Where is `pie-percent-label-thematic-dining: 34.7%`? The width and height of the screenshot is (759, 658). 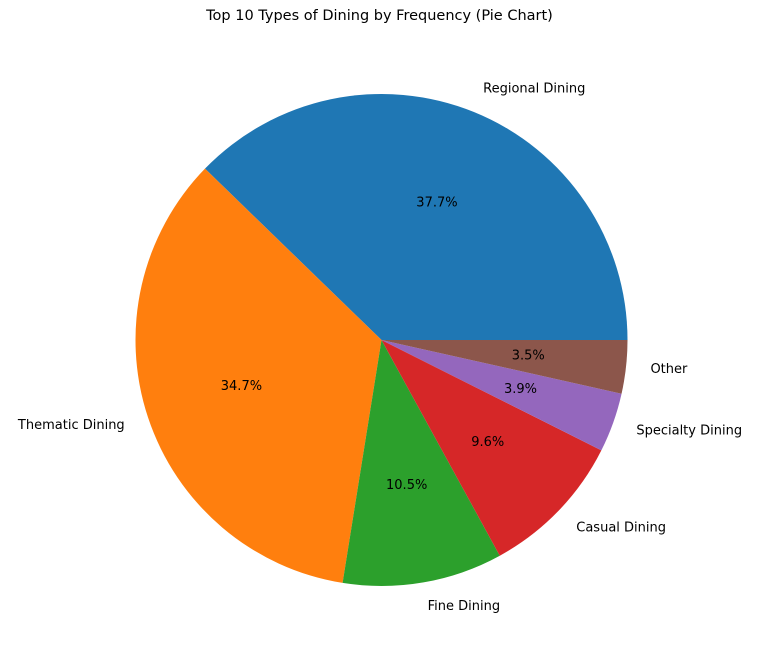 pie-percent-label-thematic-dining: 34.7% is located at coordinates (241, 386).